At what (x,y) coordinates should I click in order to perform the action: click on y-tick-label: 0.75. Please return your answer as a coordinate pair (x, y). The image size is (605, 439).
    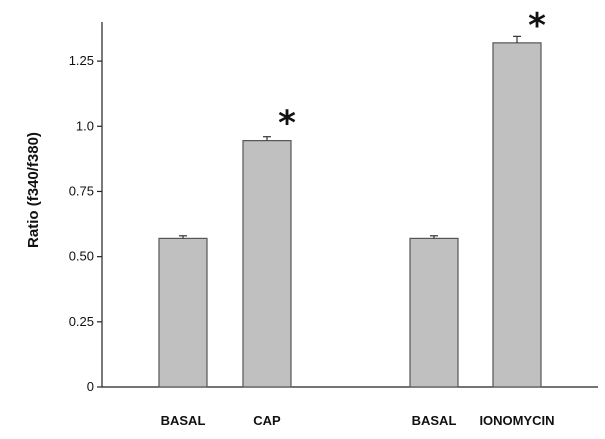
    Looking at the image, I should click on (81, 190).